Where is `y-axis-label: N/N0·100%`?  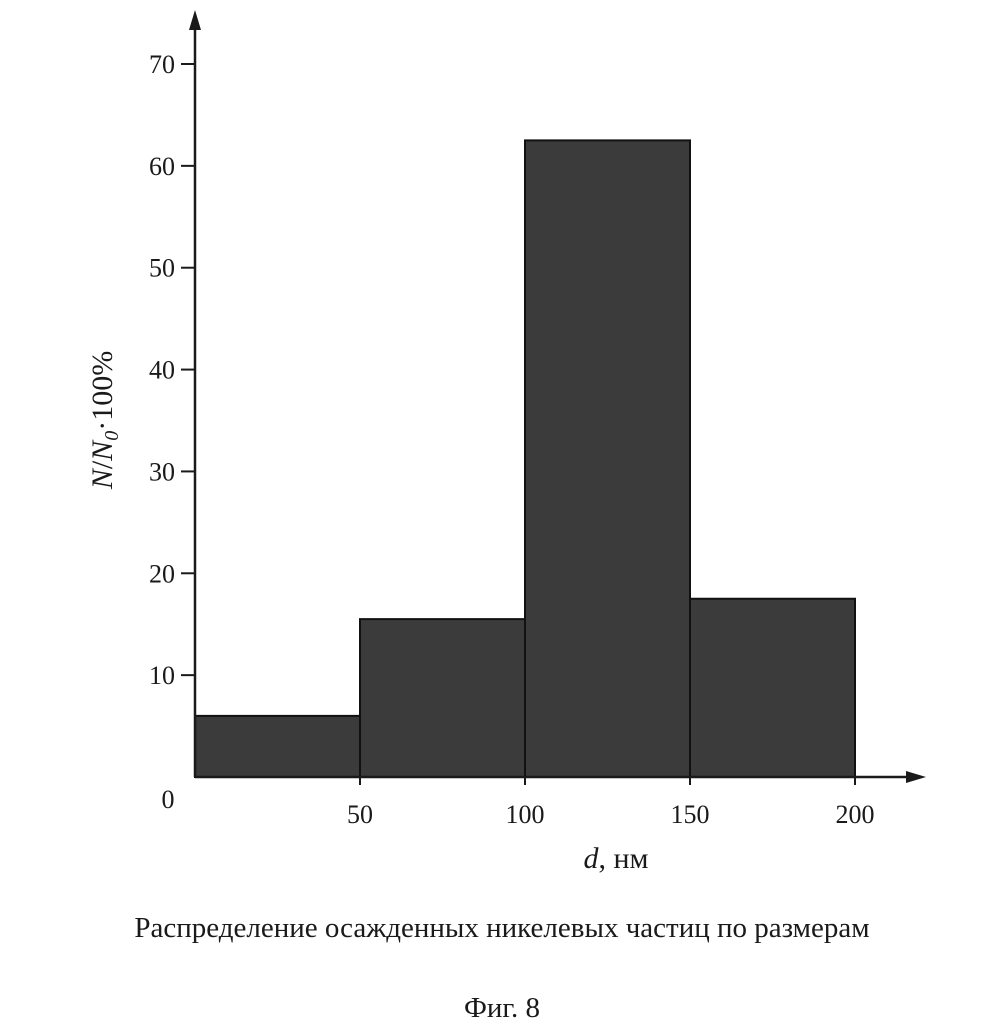
y-axis-label: N/N0·100% is located at coordinates (104, 420).